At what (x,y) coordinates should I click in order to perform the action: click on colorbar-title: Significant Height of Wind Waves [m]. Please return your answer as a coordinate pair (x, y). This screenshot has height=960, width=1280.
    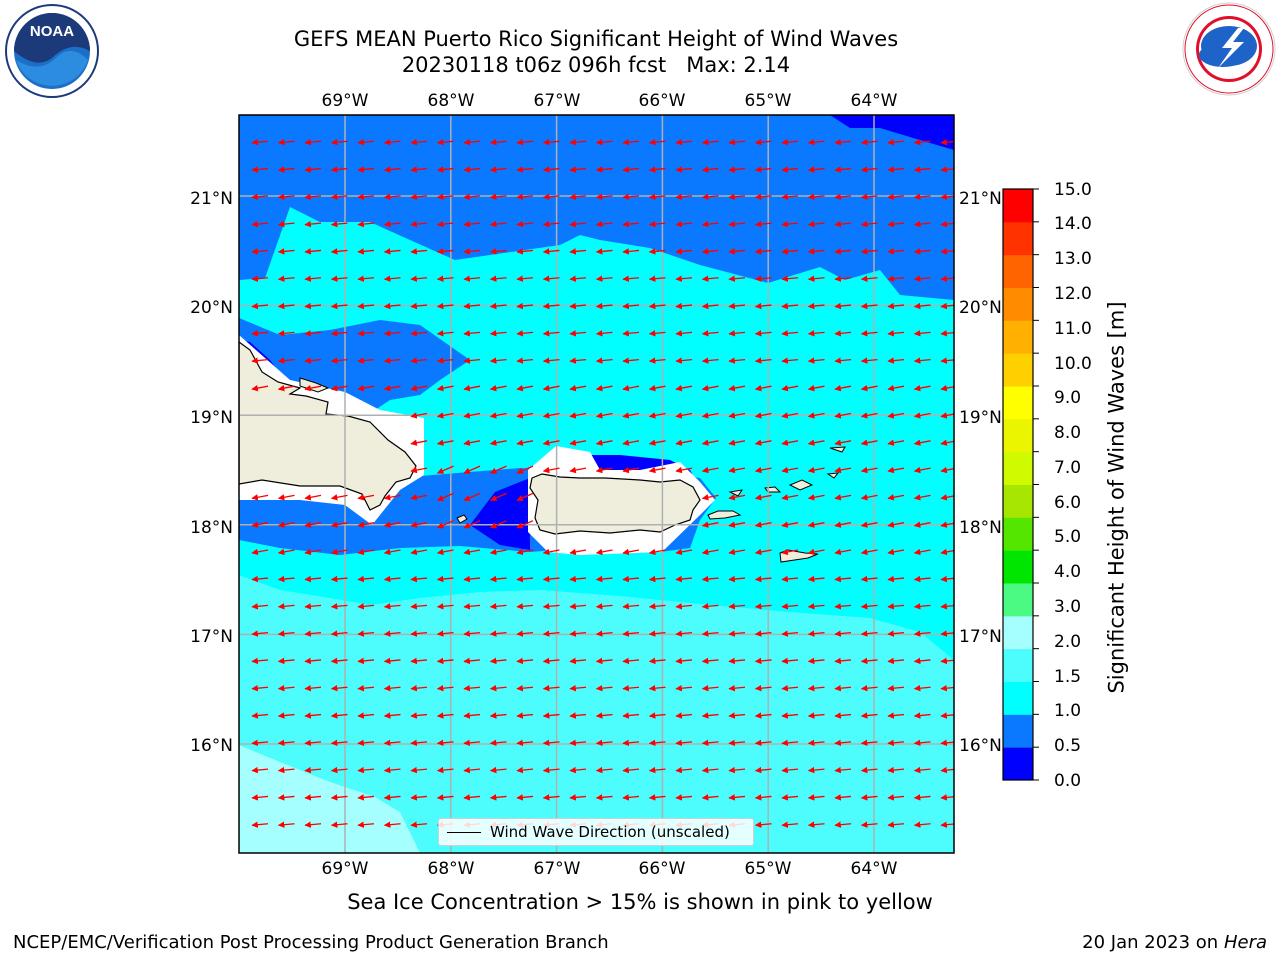
    Looking at the image, I should click on (1116, 497).